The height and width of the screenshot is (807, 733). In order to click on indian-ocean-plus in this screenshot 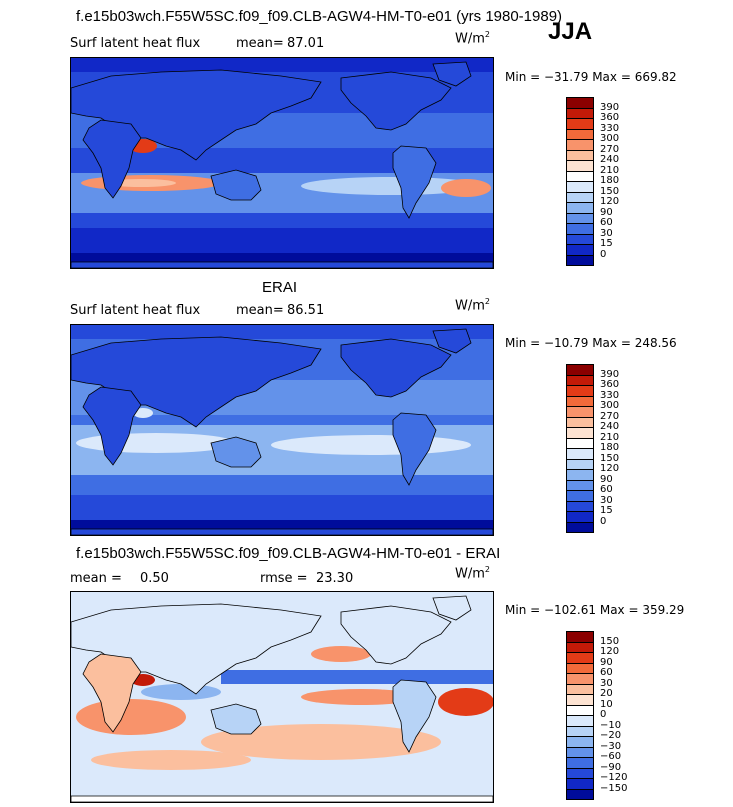, I will do `click(131, 717)`.